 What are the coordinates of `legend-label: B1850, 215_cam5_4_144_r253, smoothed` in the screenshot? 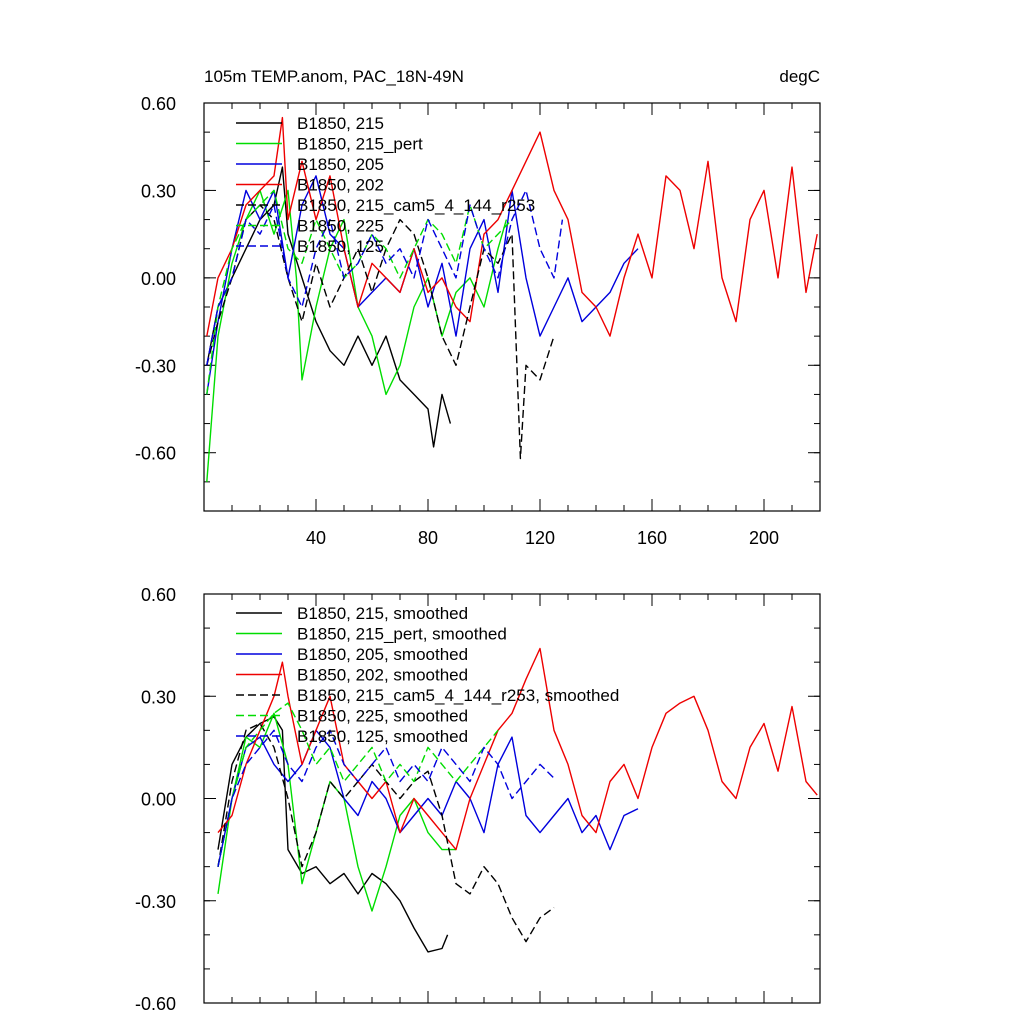 It's located at (458, 695).